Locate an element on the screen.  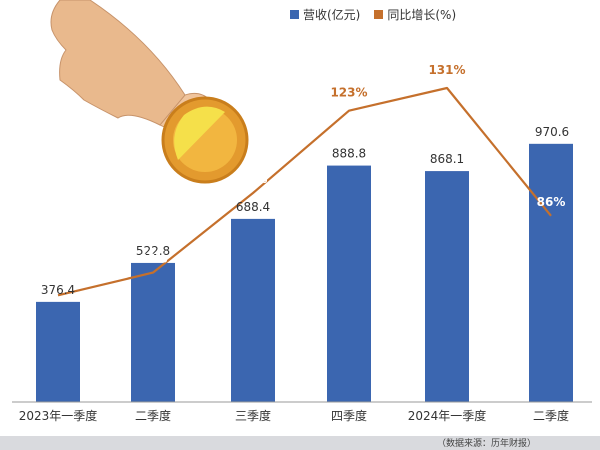
growth-value-label: 86% is located at coordinates (551, 202).